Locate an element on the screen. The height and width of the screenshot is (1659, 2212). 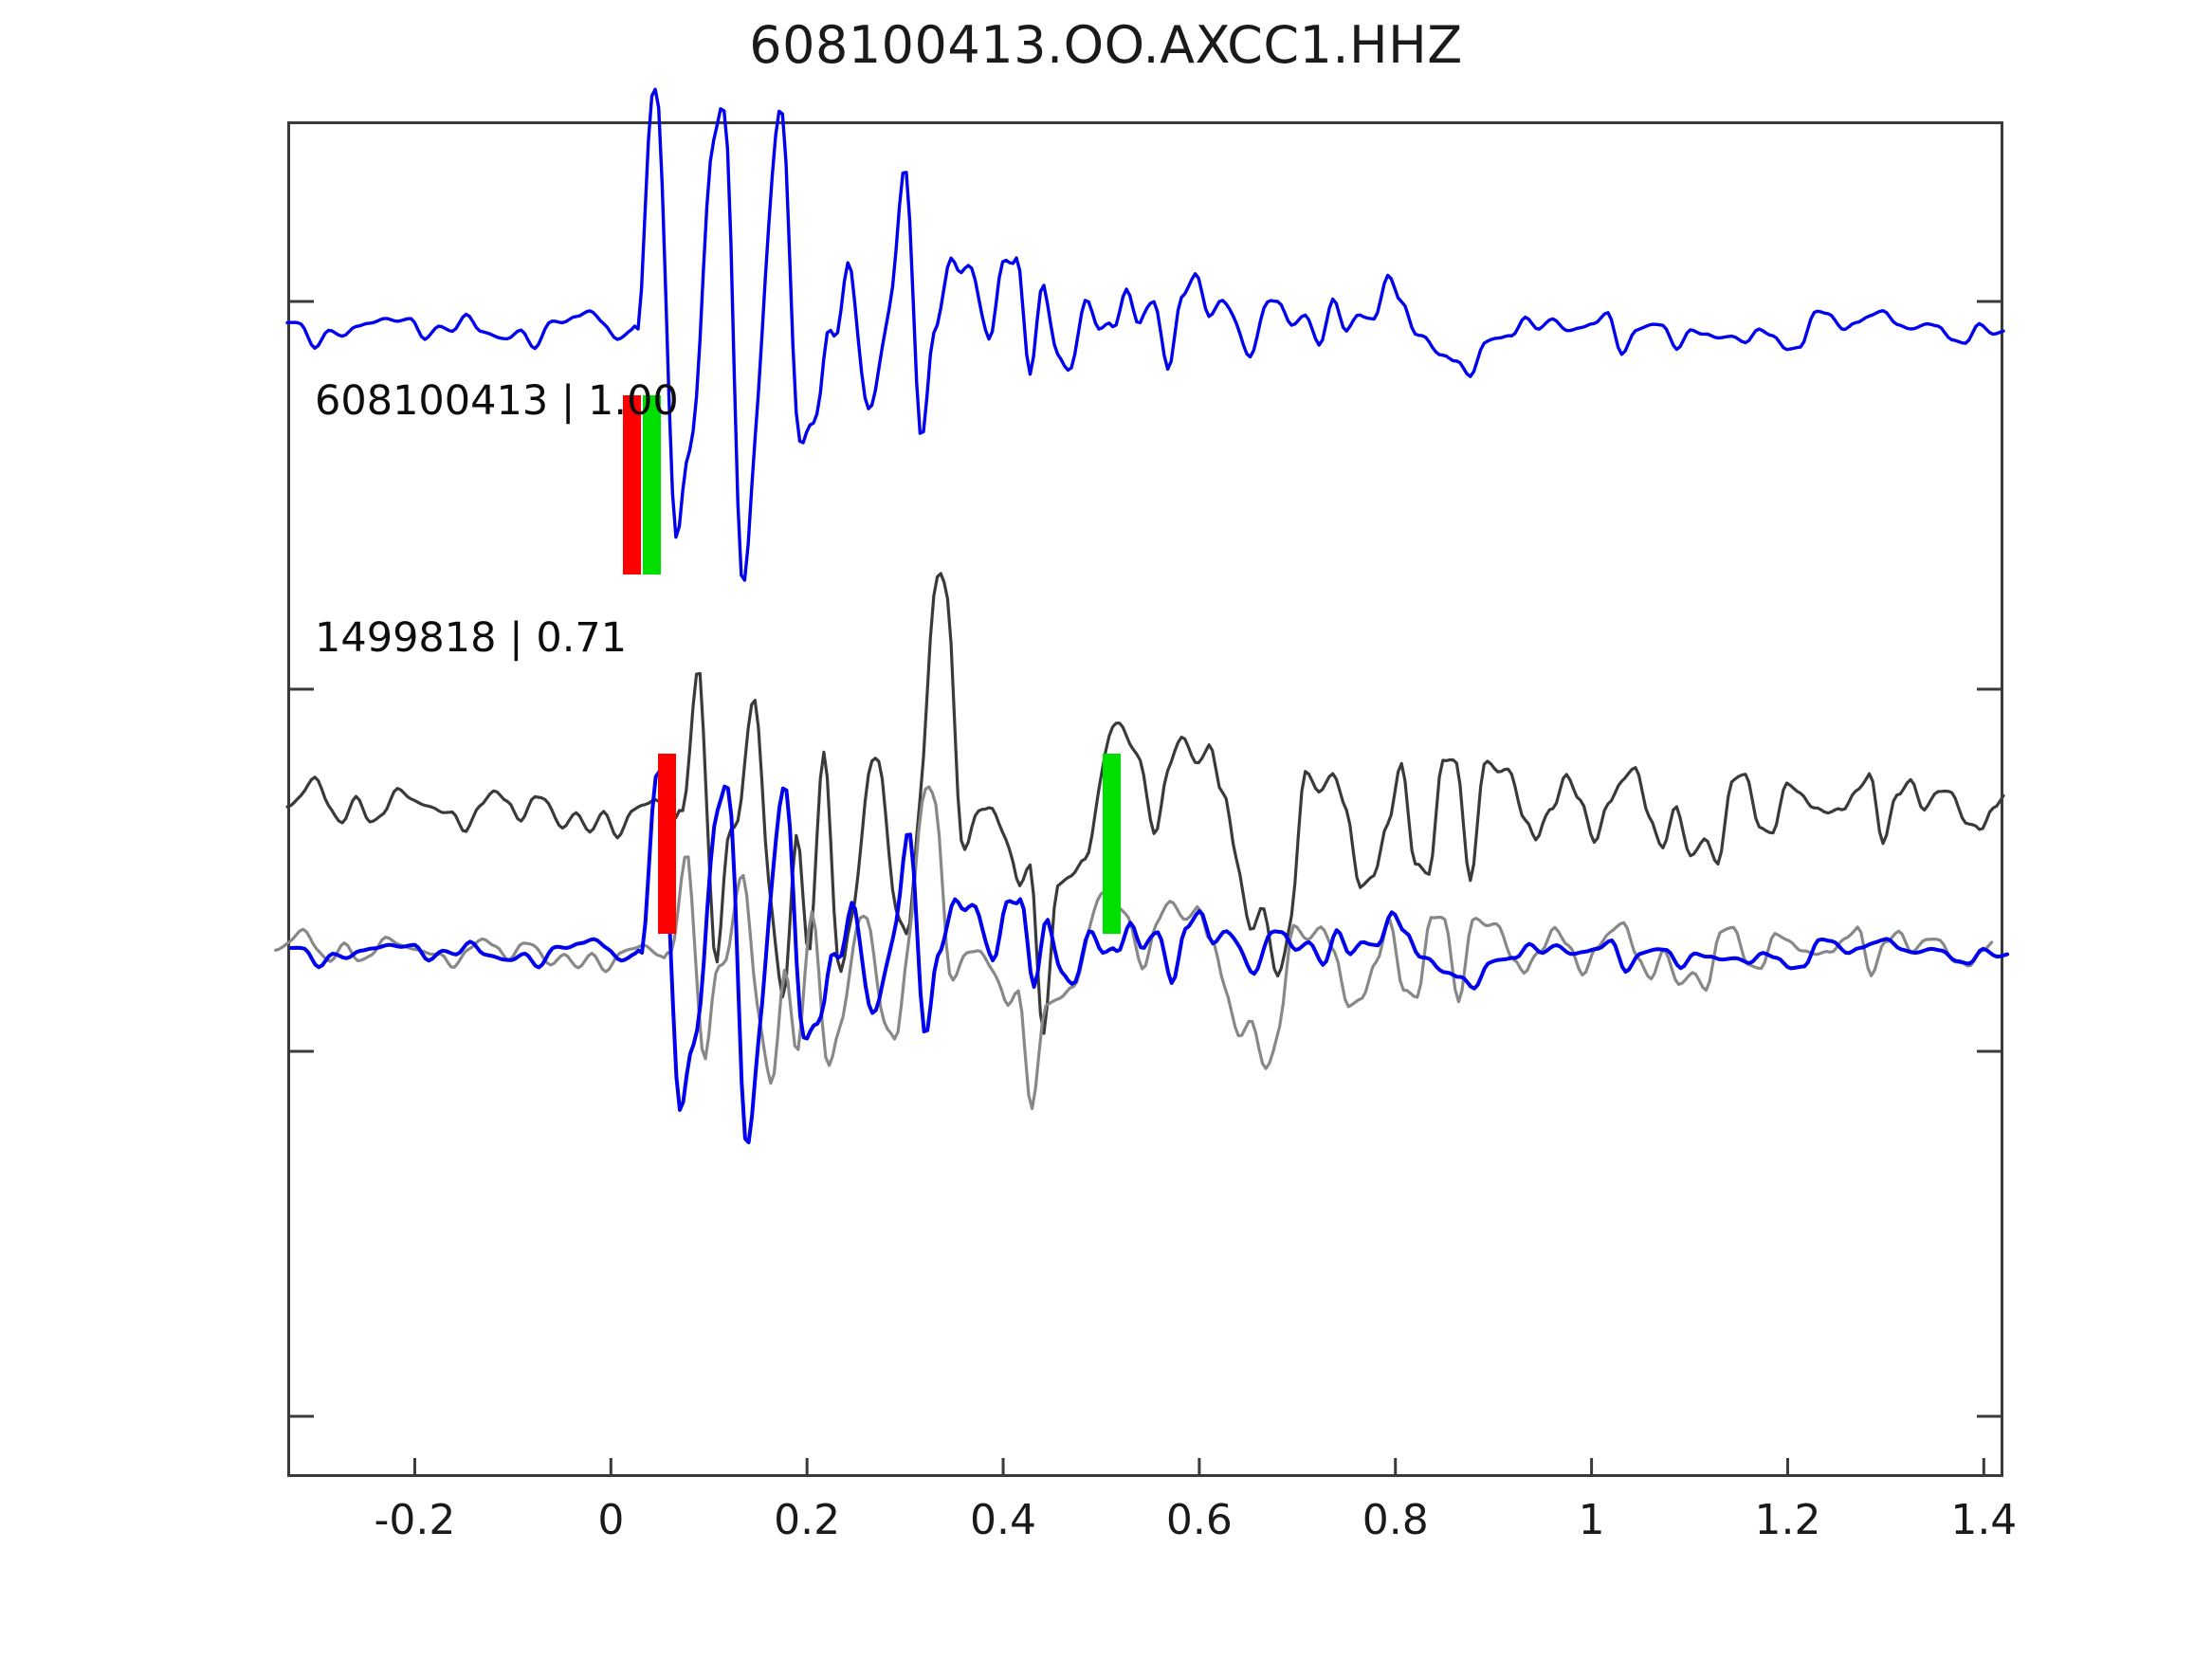
x-tick-label-7: 1.2 is located at coordinates (1787, 1520).